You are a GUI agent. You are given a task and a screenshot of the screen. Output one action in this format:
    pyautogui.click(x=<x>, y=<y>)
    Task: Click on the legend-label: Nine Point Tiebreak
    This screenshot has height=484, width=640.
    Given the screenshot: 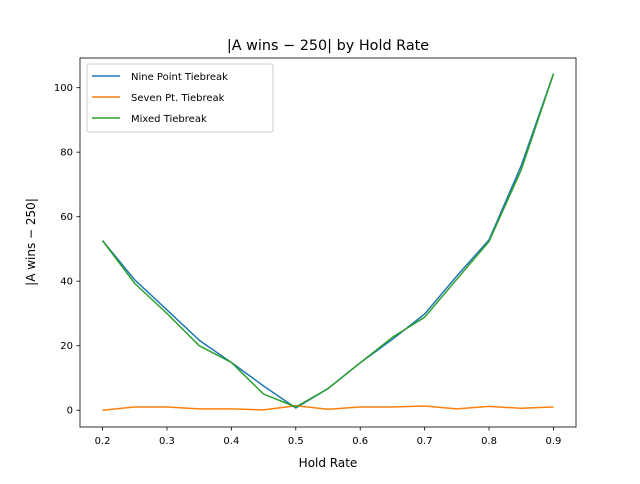 What is the action you would take?
    pyautogui.click(x=179, y=77)
    